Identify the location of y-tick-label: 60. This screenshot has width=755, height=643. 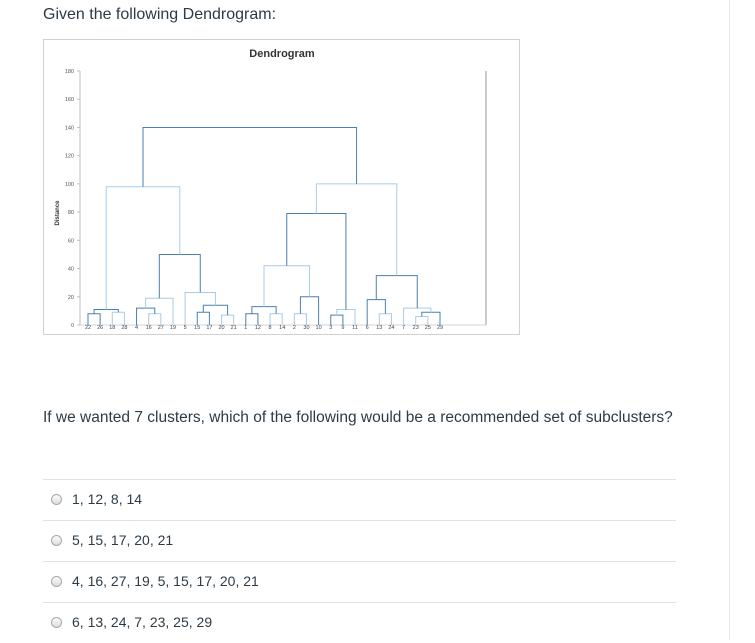
(71, 241).